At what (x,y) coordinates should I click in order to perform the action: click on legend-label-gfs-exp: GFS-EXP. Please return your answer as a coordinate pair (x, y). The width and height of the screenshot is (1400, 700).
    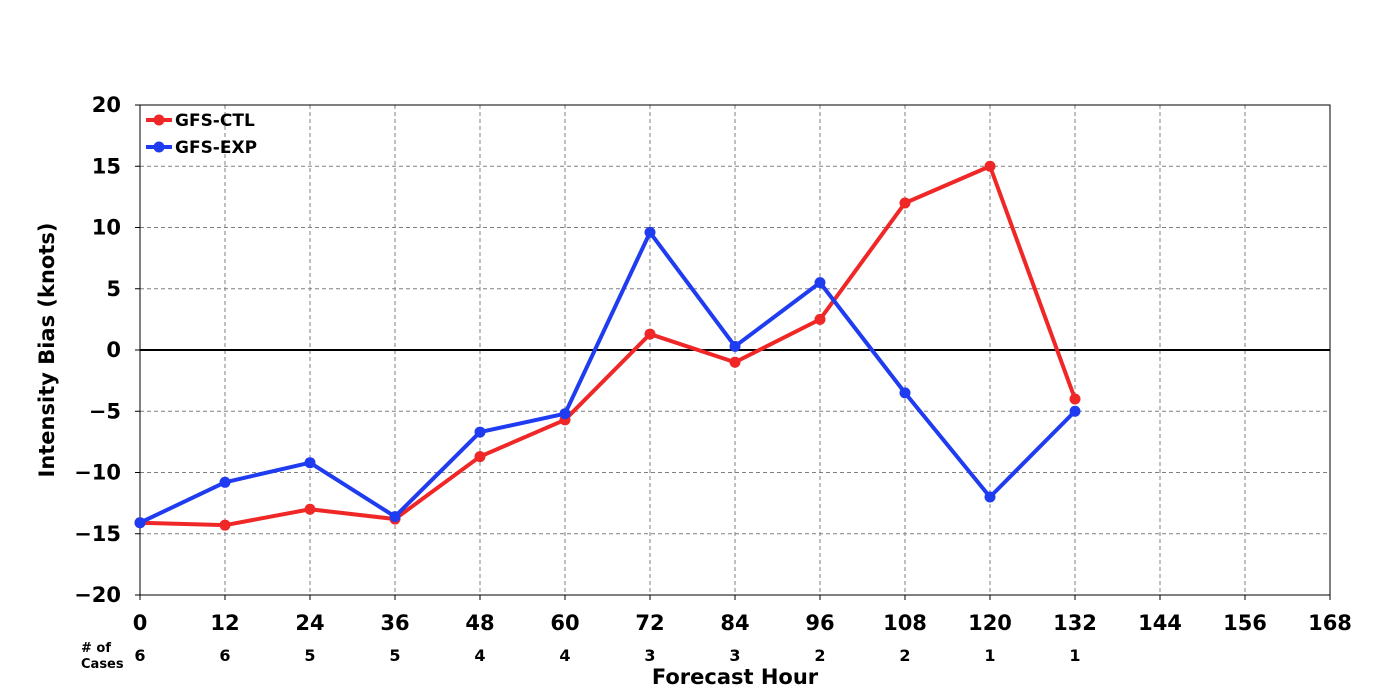
    Looking at the image, I should click on (216, 148).